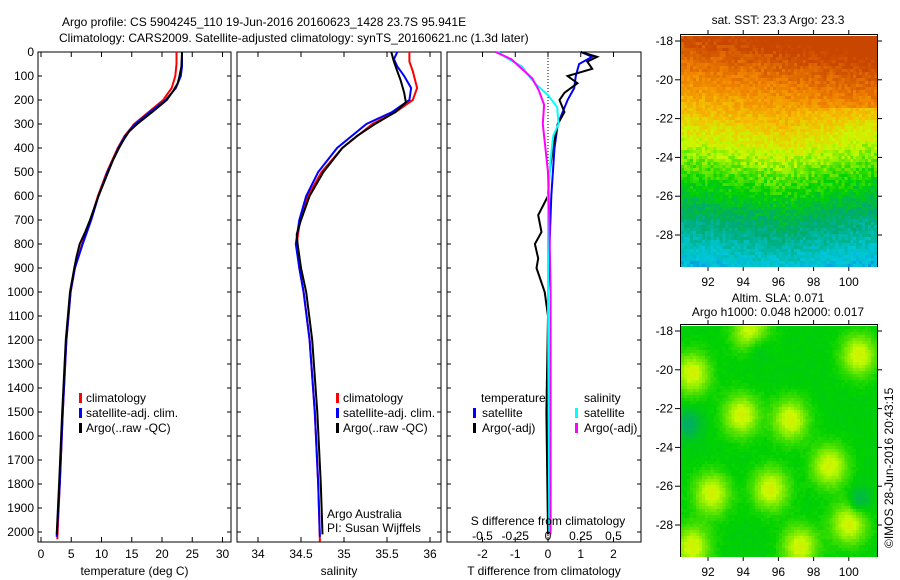  Describe the element at coordinates (387, 554) in the screenshot. I see `x-tick-label: 35.5` at that location.